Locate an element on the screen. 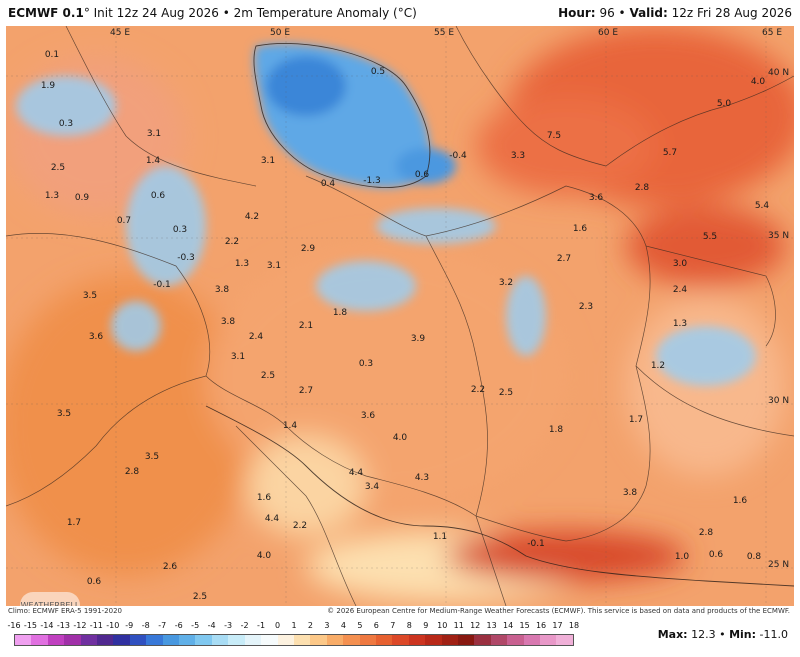 The height and width of the screenshot is (657, 800). anomaly-value-label: 7.5 is located at coordinates (554, 136).